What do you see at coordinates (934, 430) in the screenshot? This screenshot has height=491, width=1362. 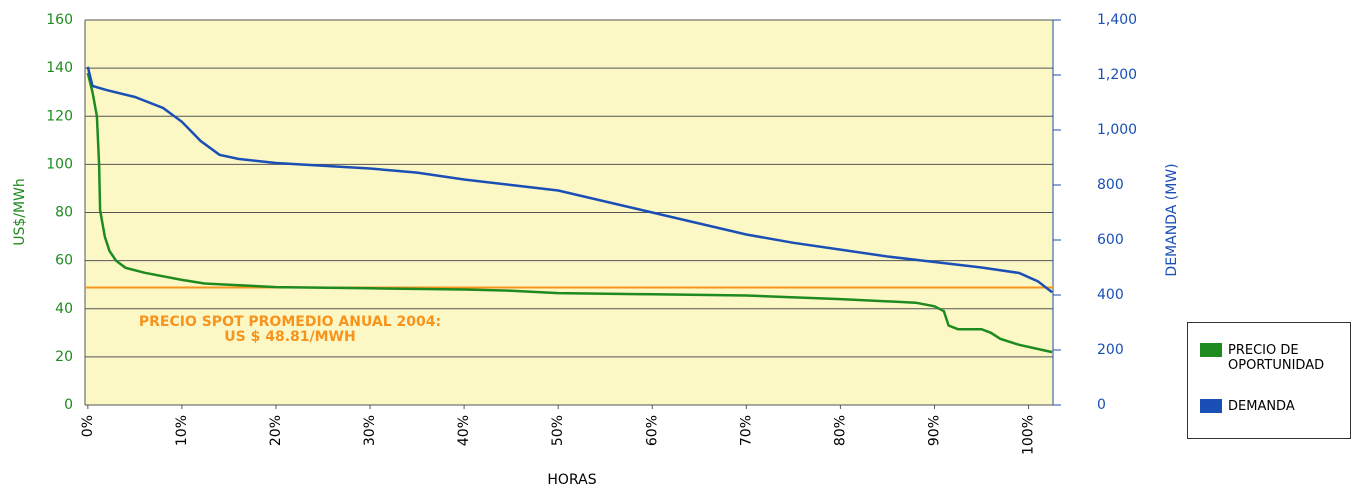 I see `x-tick-label: 90%` at bounding box center [934, 430].